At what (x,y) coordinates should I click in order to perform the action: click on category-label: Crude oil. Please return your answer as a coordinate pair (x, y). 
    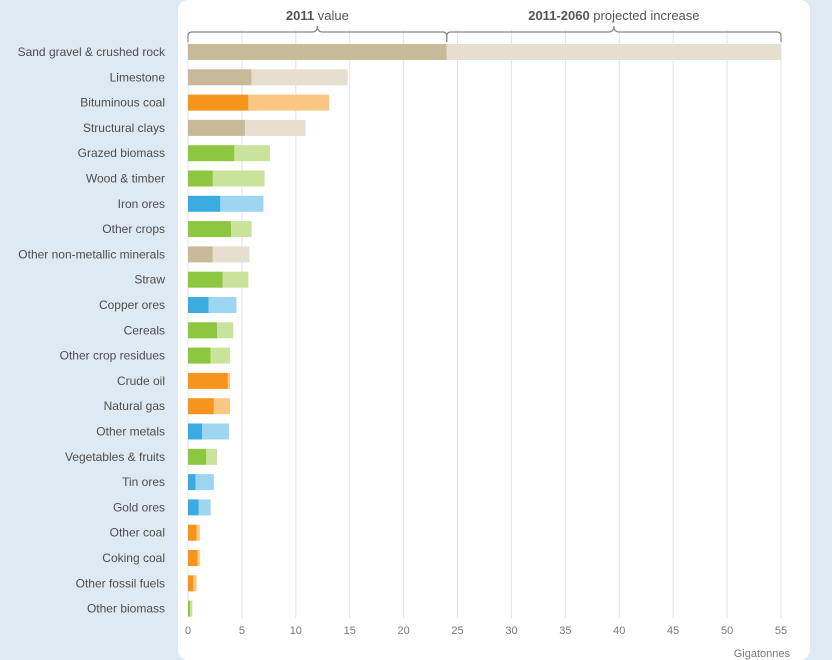
    Looking at the image, I should click on (141, 381).